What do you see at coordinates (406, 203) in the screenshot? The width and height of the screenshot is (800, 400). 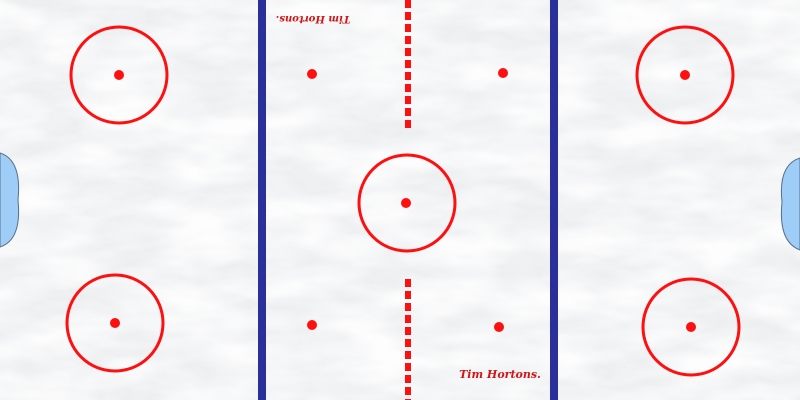 I see `center-faceoff-dot` at bounding box center [406, 203].